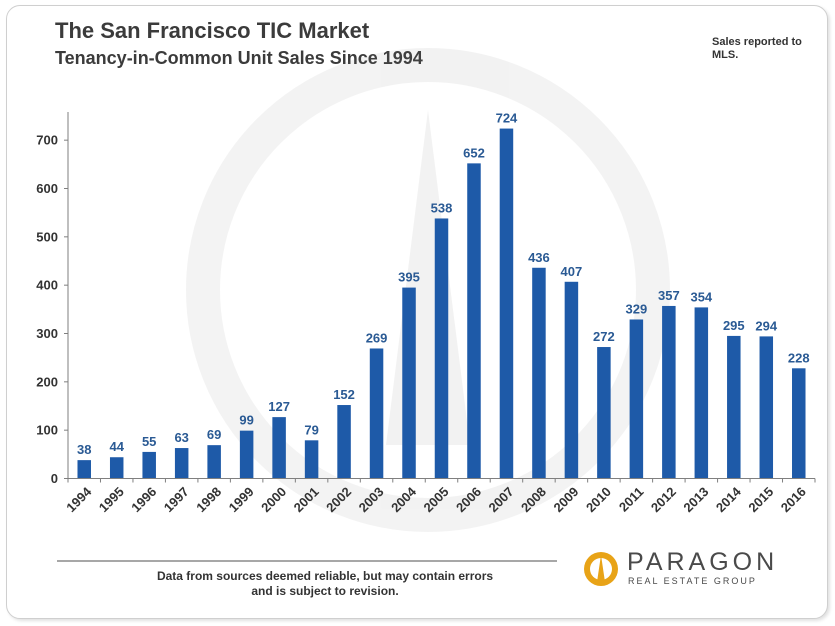 The width and height of the screenshot is (835, 626). What do you see at coordinates (344, 394) in the screenshot?
I see `data-label-2002: 152` at bounding box center [344, 394].